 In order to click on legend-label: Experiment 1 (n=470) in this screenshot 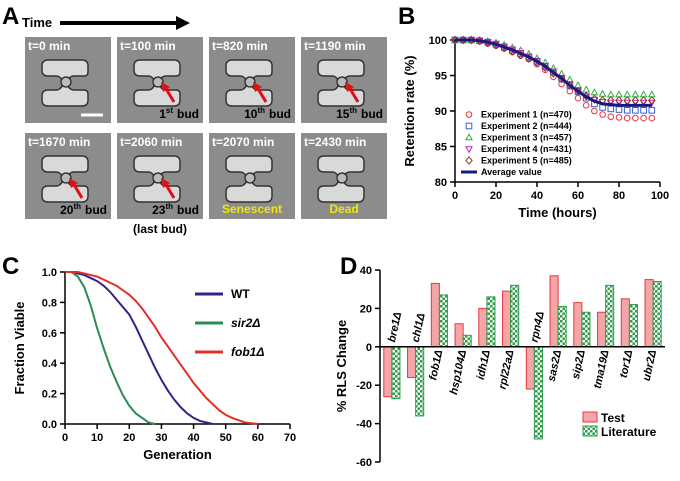, I will do `click(526, 115)`.